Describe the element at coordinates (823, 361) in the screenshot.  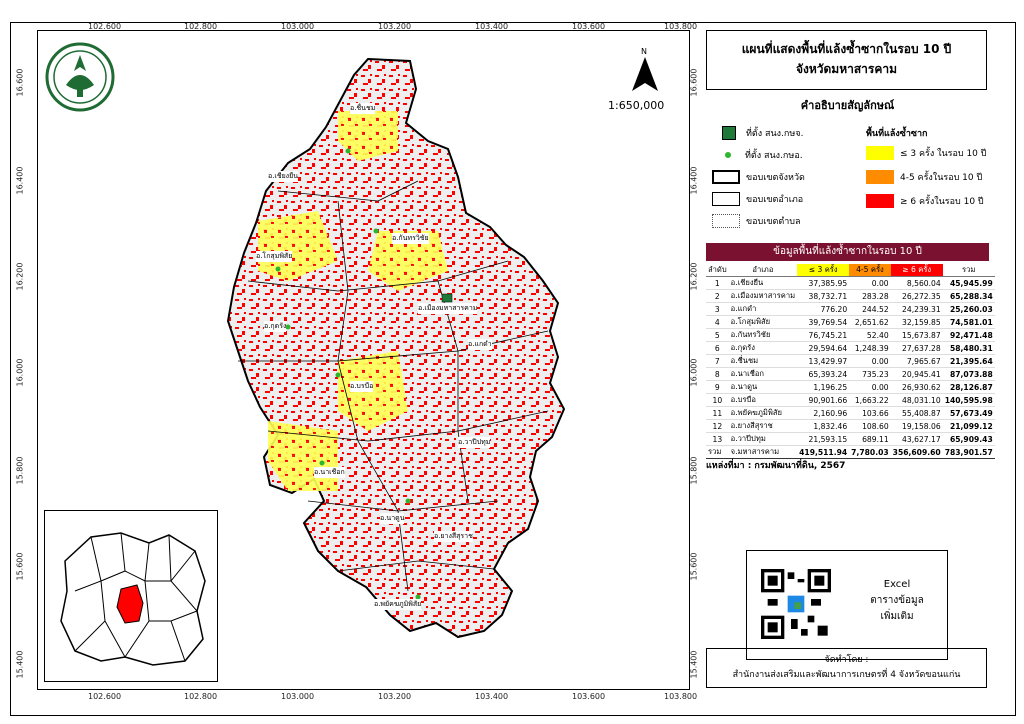
I see `area-value: 13,429.97` at that location.